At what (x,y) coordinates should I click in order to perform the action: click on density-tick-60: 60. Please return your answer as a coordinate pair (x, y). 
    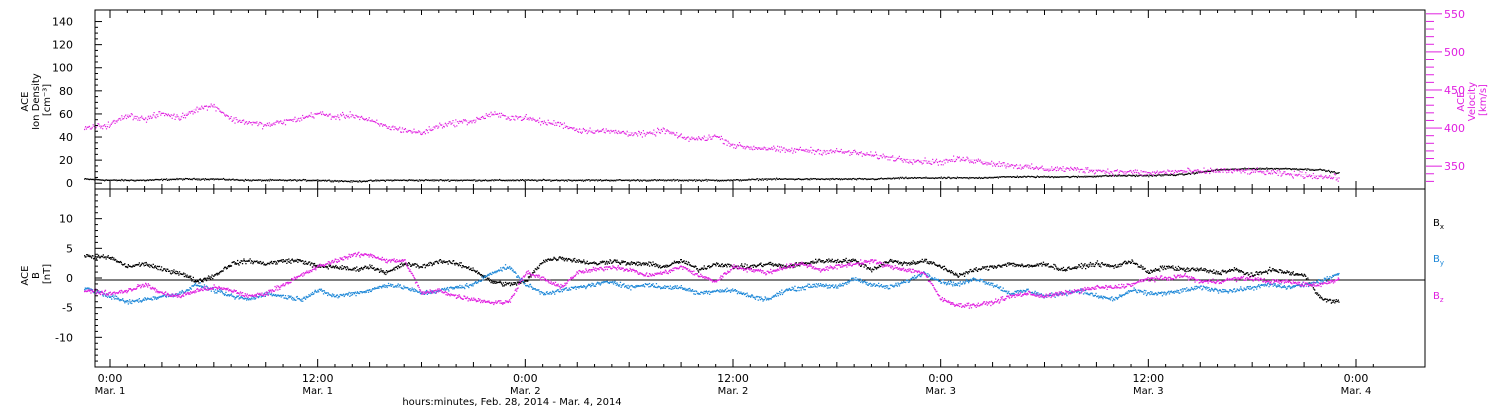
    Looking at the image, I should click on (66, 114).